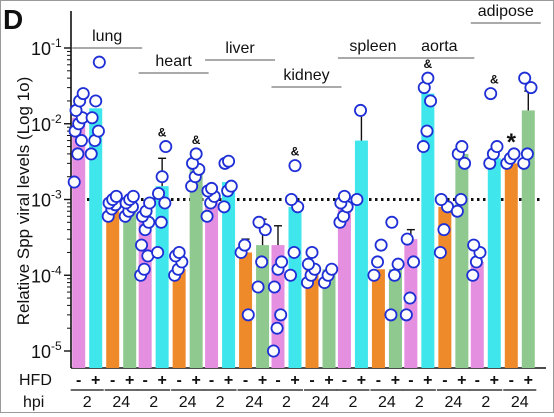 This screenshot has height=417, width=554. I want to click on y-tick-label: 10⁻³, so click(46, 199).